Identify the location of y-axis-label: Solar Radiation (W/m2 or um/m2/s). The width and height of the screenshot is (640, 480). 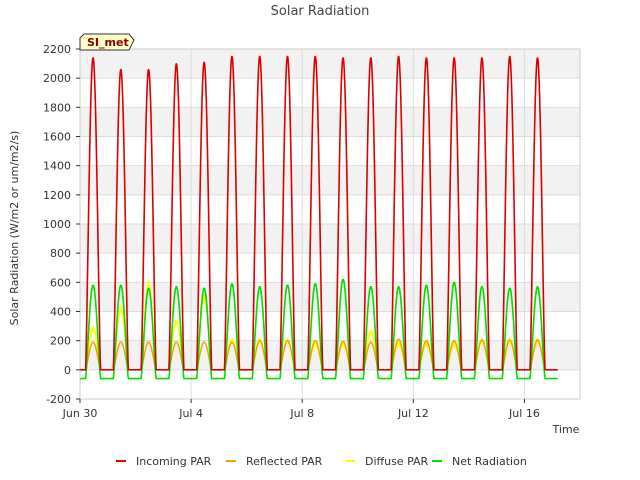
(14, 228).